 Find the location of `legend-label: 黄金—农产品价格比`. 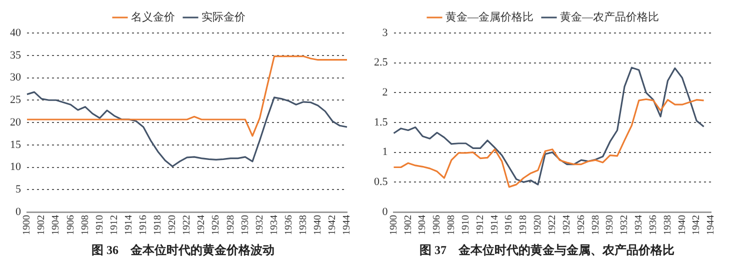

legend-label: 黄金—农产品价格比 is located at coordinates (609, 17).